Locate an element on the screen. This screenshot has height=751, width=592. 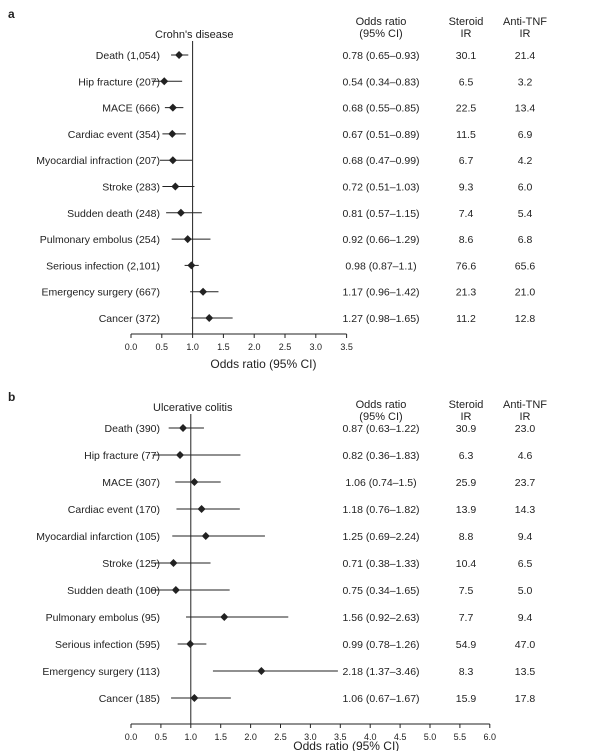
panel-a-steroid-ir-value: 6.7 is located at coordinates (466, 161).